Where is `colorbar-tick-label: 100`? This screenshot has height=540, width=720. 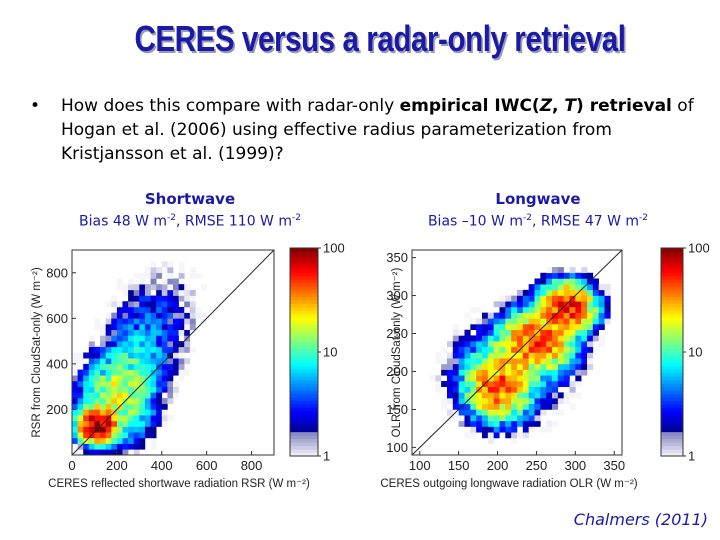 colorbar-tick-label: 100 is located at coordinates (699, 248).